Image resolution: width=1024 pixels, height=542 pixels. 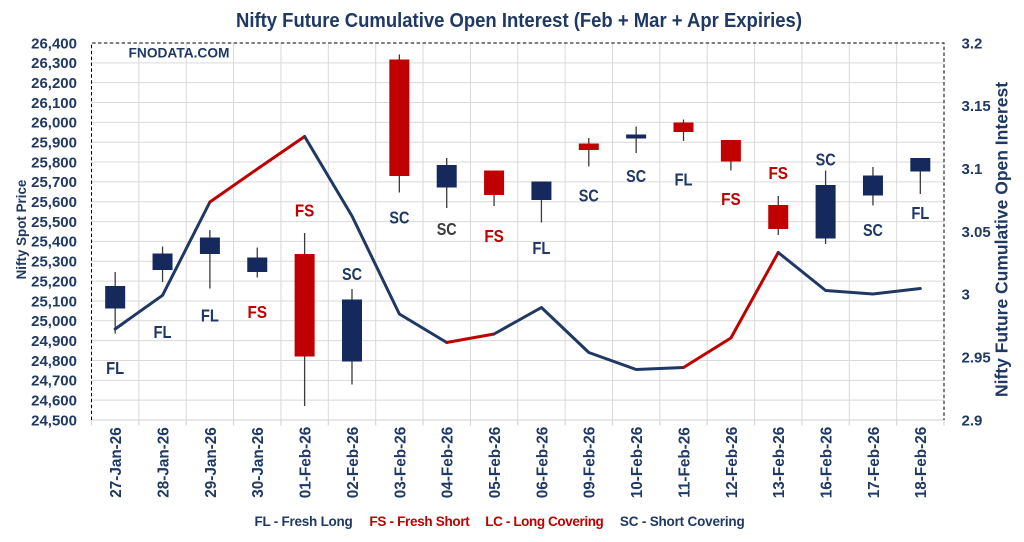 What do you see at coordinates (54, 63) in the screenshot?
I see `svg-text: 26,300` at bounding box center [54, 63].